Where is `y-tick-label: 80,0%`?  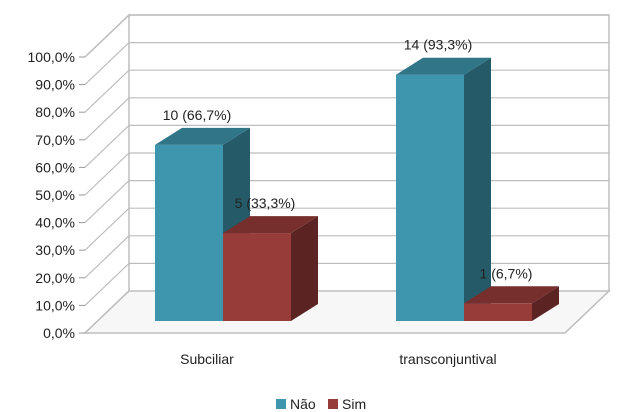
y-tick-label: 80,0% is located at coordinates (55, 112).